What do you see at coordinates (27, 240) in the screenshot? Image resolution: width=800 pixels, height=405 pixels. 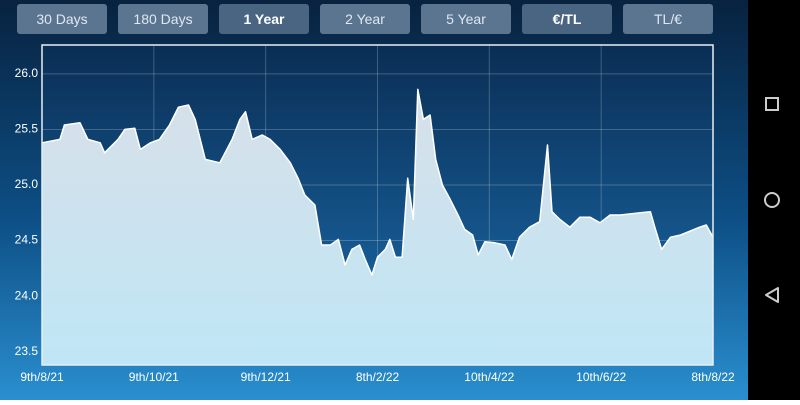 I see `y-tick-label: 24.5` at bounding box center [27, 240].